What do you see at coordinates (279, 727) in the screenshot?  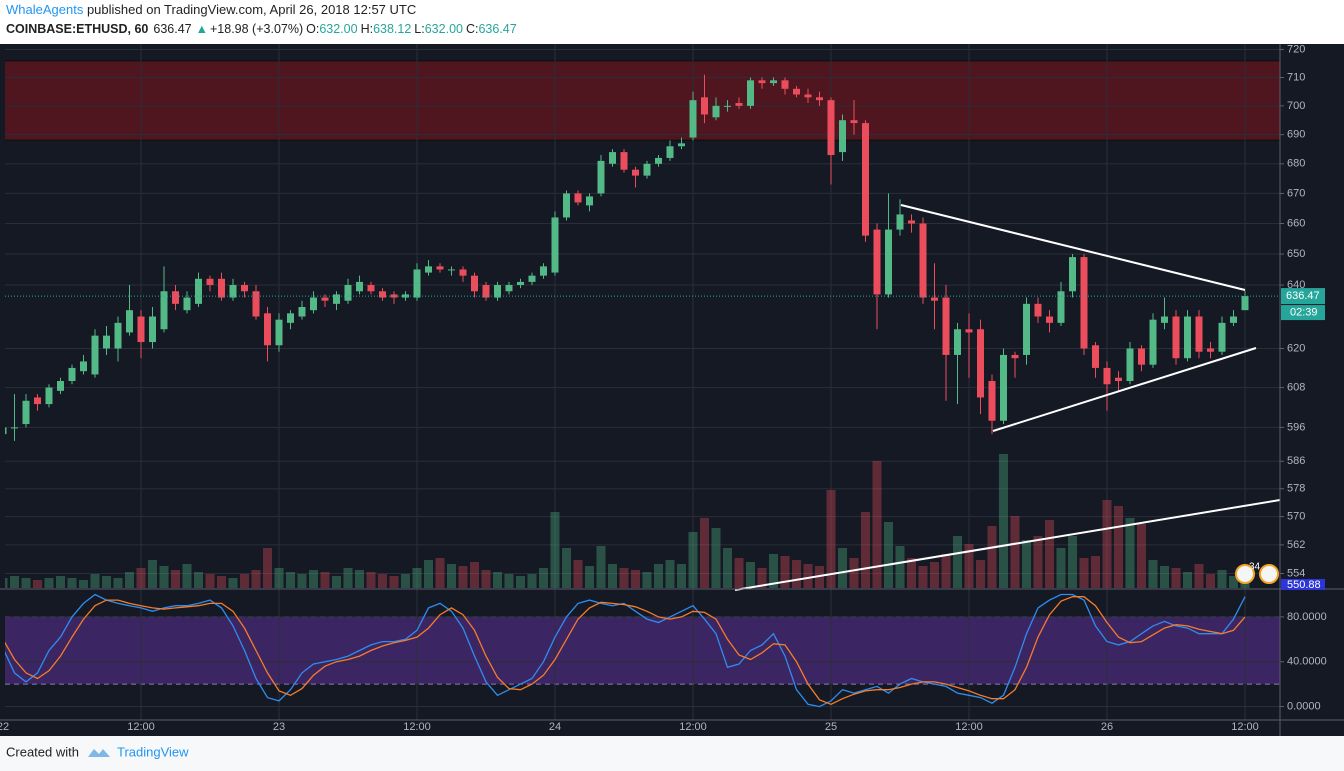 I see `x-tick-label: 23` at bounding box center [279, 727].